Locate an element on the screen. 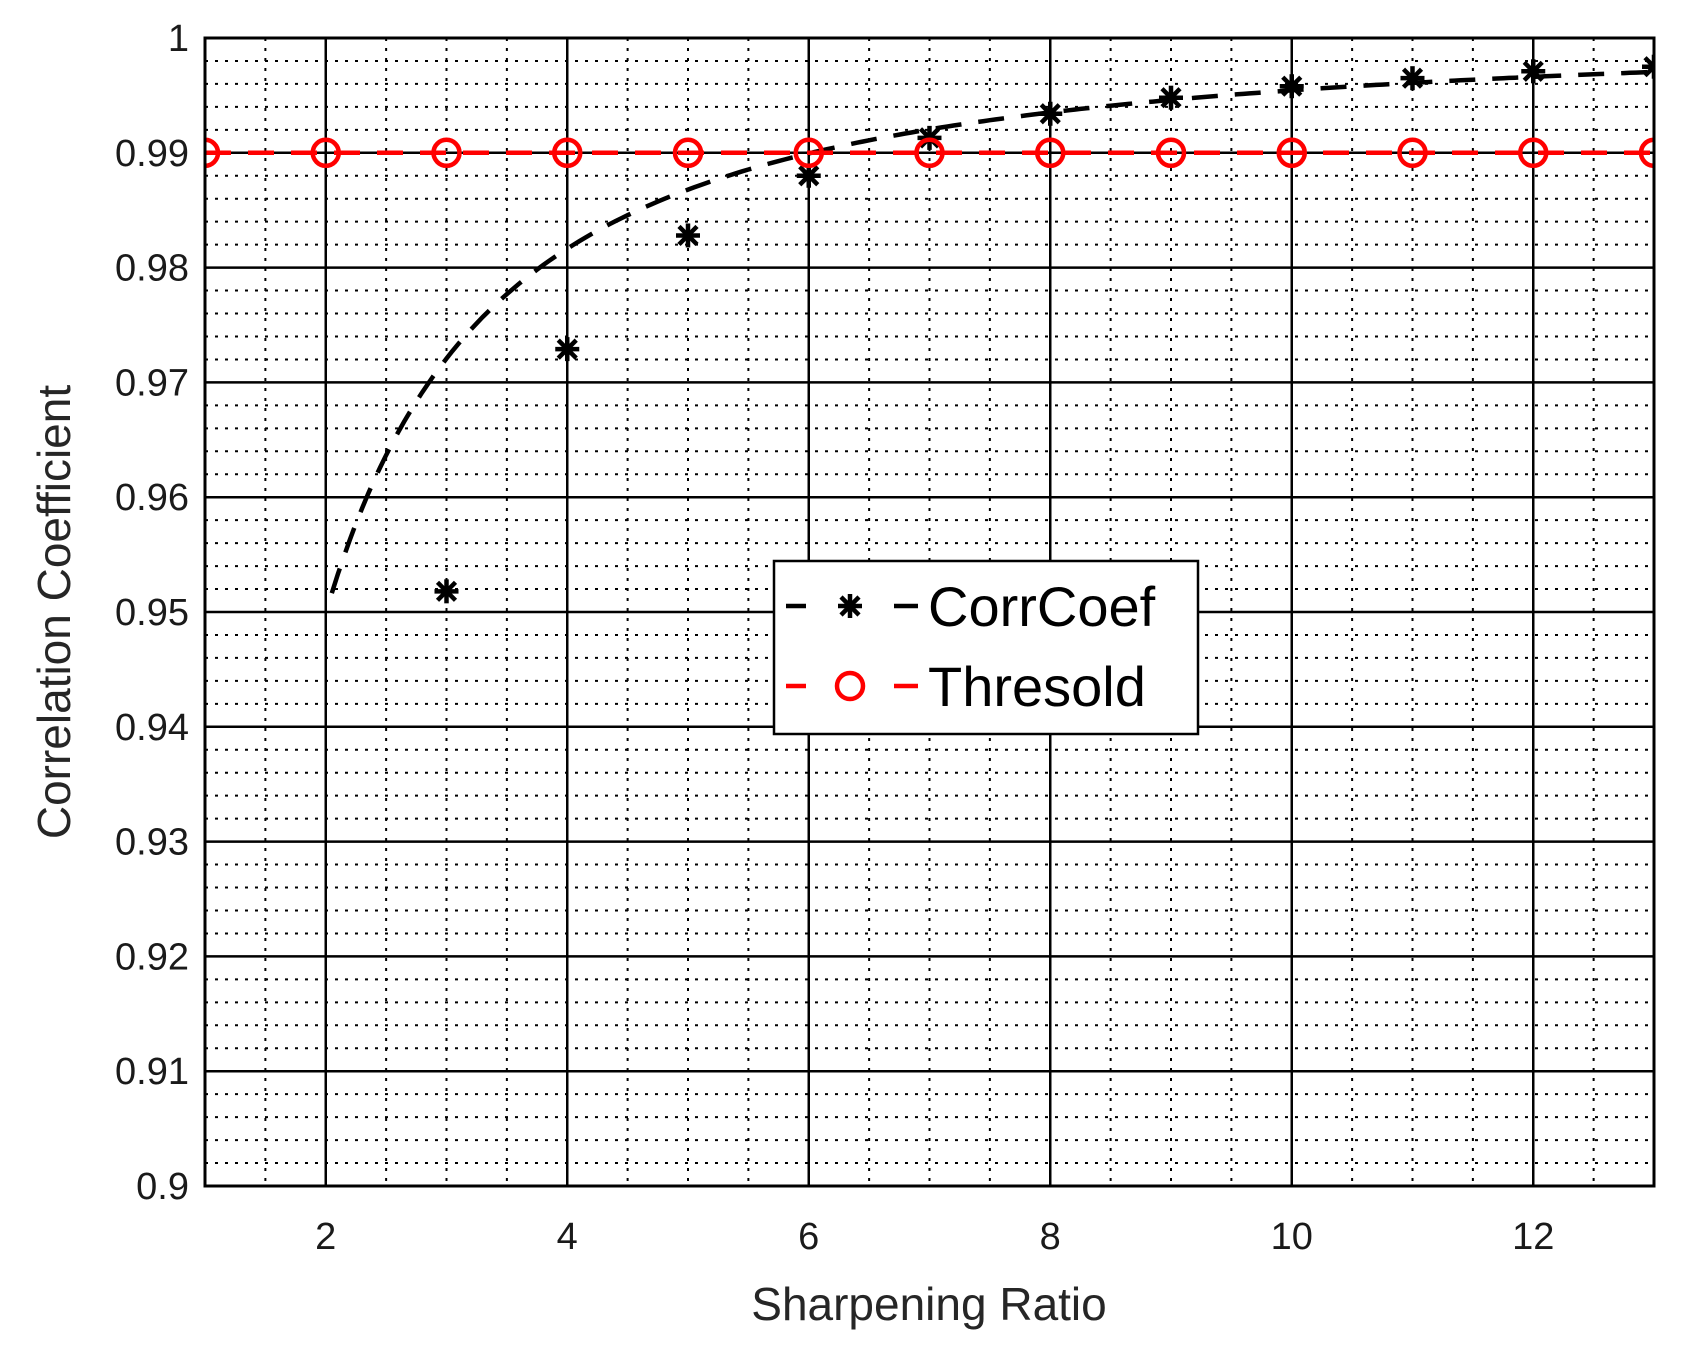 This screenshot has height=1348, width=1684. y-tick-label: 0.95 is located at coordinates (152, 613).